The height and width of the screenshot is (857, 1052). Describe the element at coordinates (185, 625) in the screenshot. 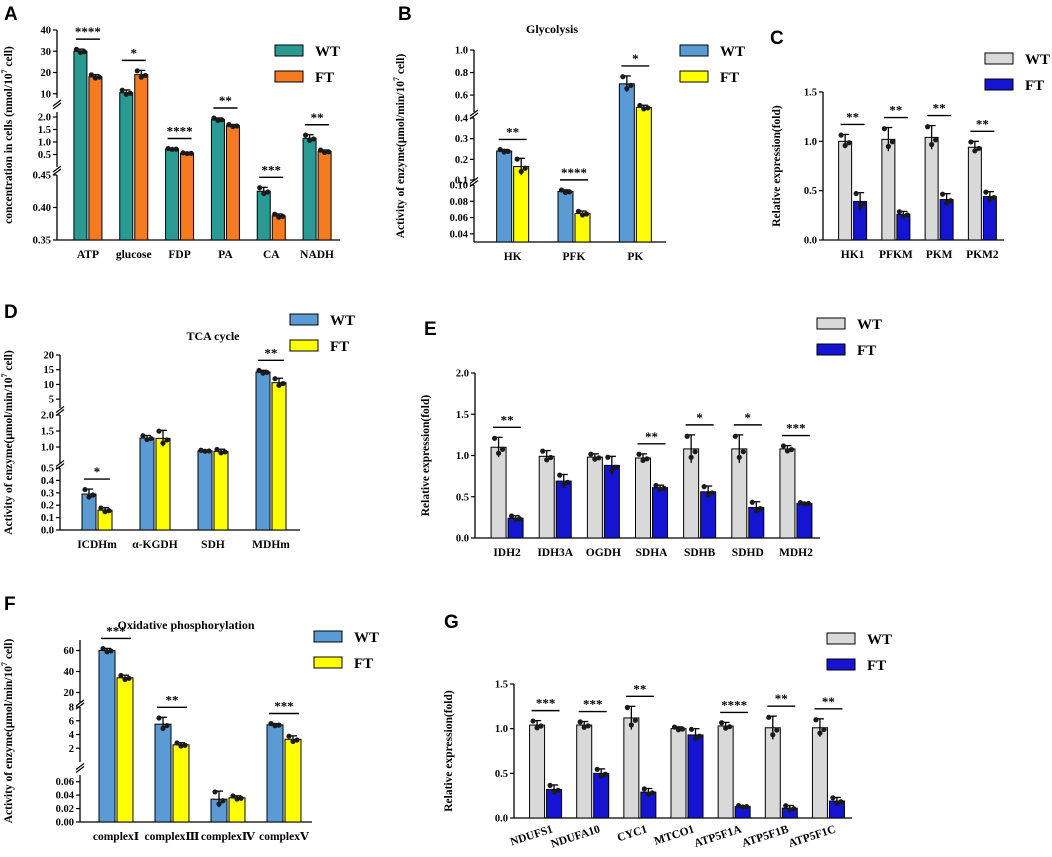

I see `chart-title: Oxidative phosphorylation` at that location.